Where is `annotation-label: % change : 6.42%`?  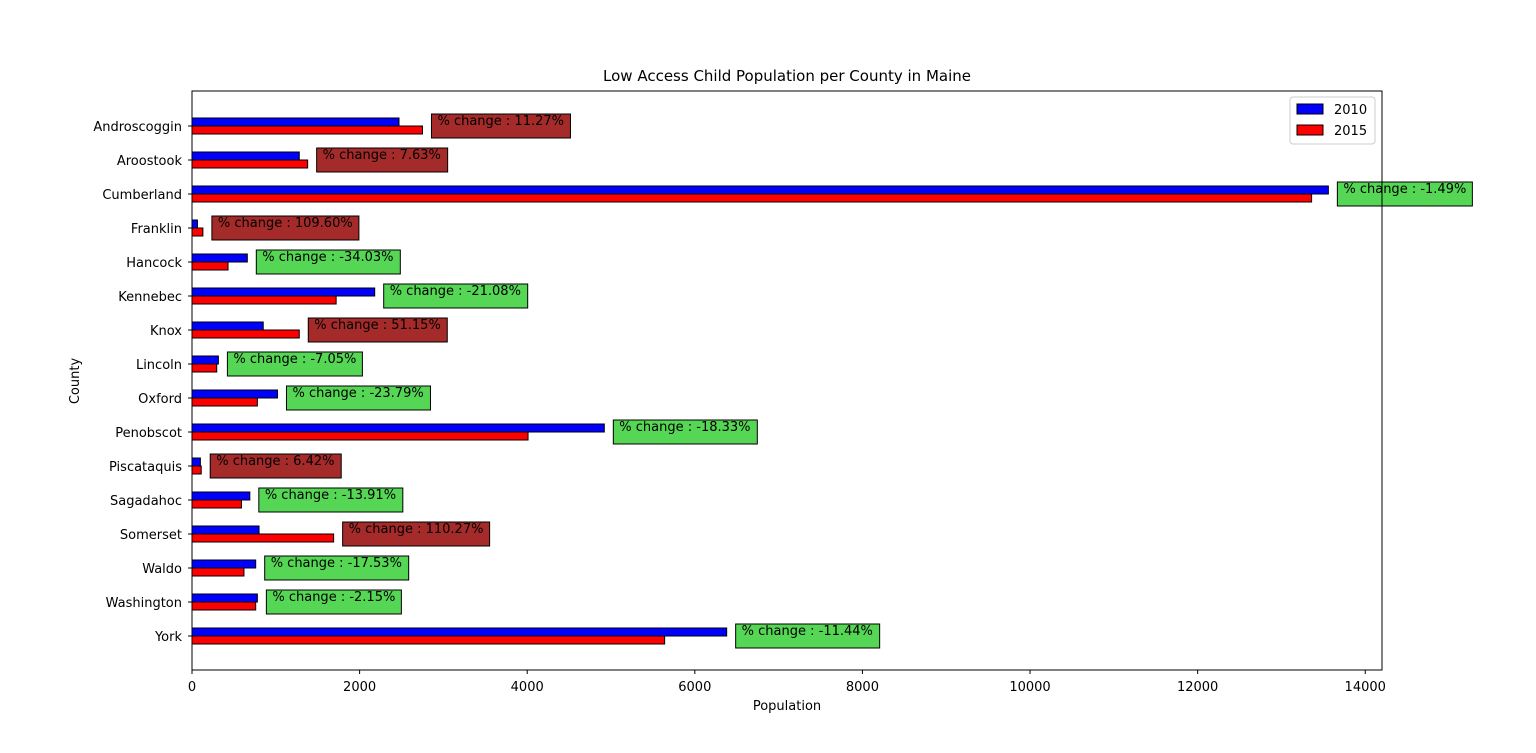 annotation-label: % change : 6.42% is located at coordinates (275, 461).